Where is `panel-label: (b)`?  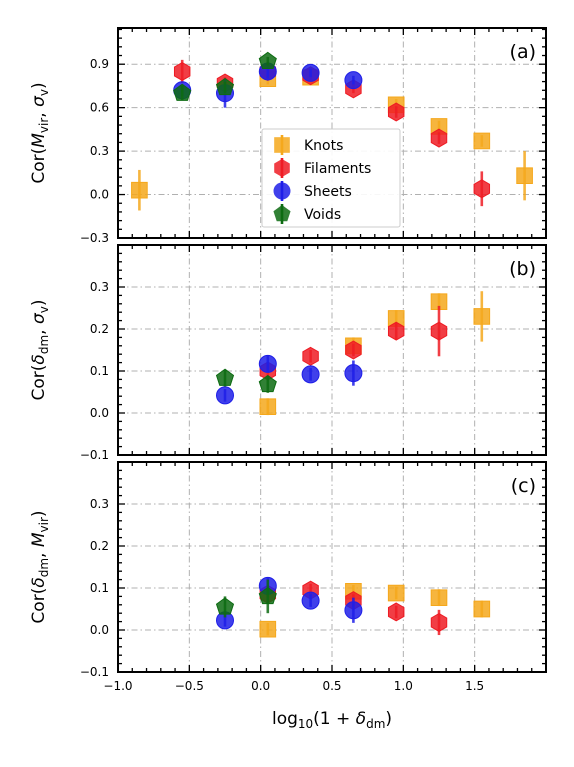 panel-label: (b) is located at coordinates (522, 269).